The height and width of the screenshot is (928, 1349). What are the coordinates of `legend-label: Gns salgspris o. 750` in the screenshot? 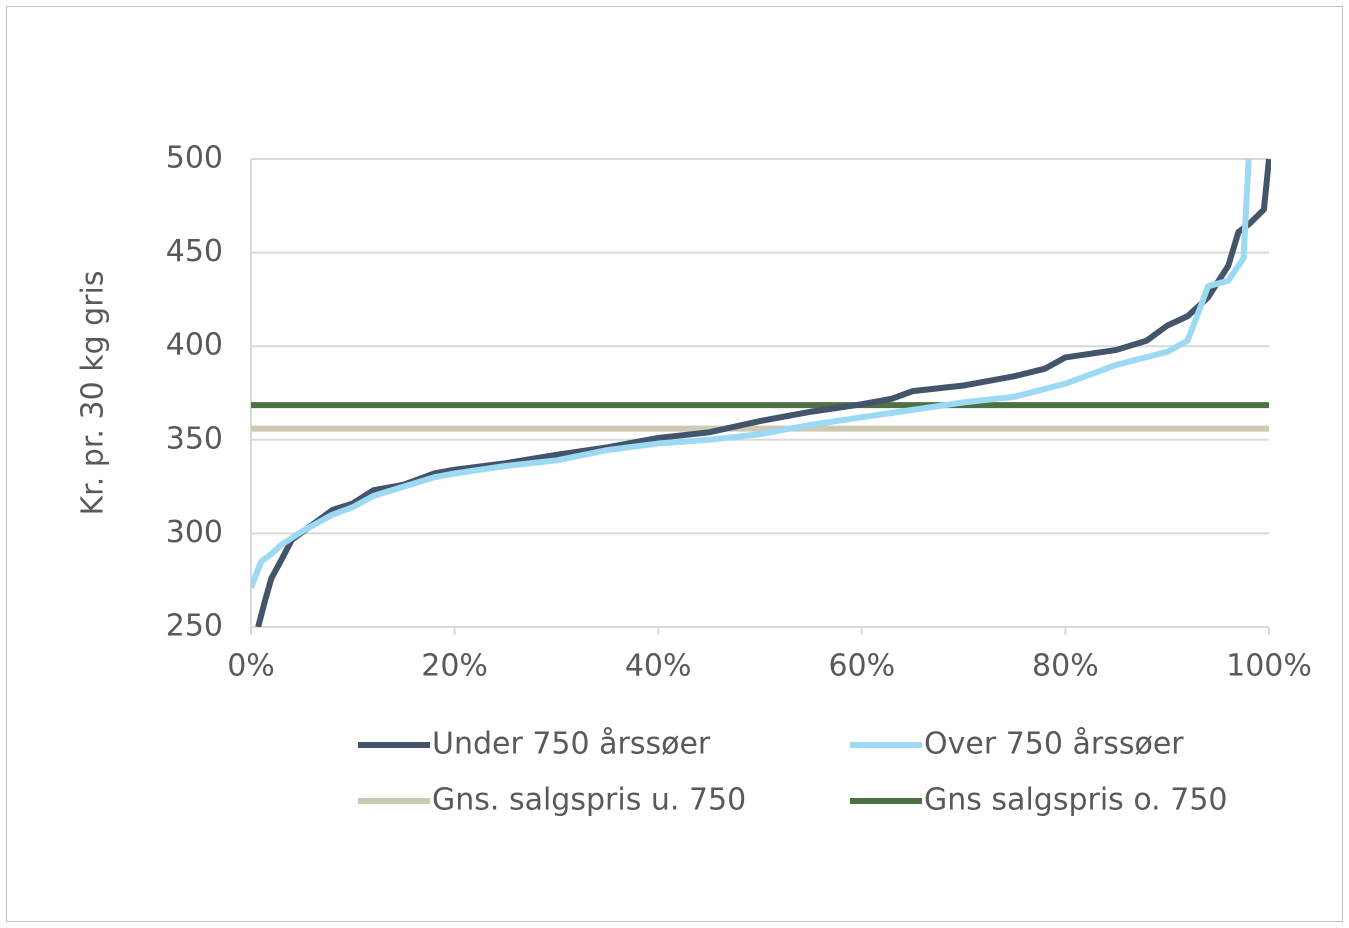 It's located at (1076, 800).